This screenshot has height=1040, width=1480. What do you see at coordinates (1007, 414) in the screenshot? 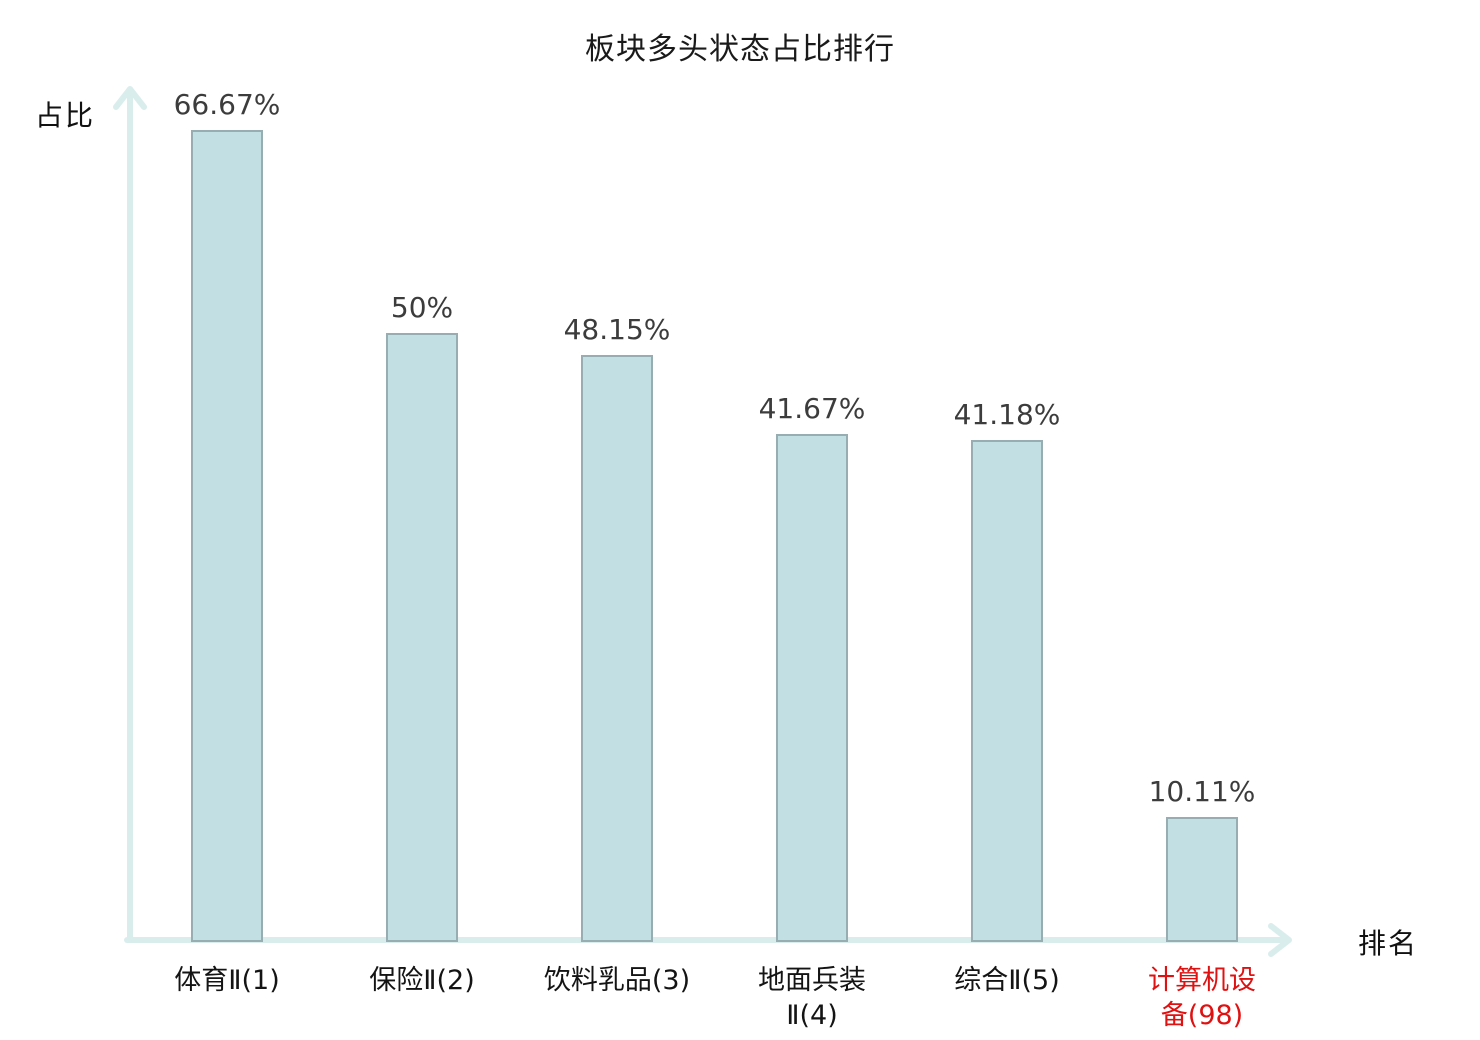
I see `bar-value-label: 41.18%` at bounding box center [1007, 414].